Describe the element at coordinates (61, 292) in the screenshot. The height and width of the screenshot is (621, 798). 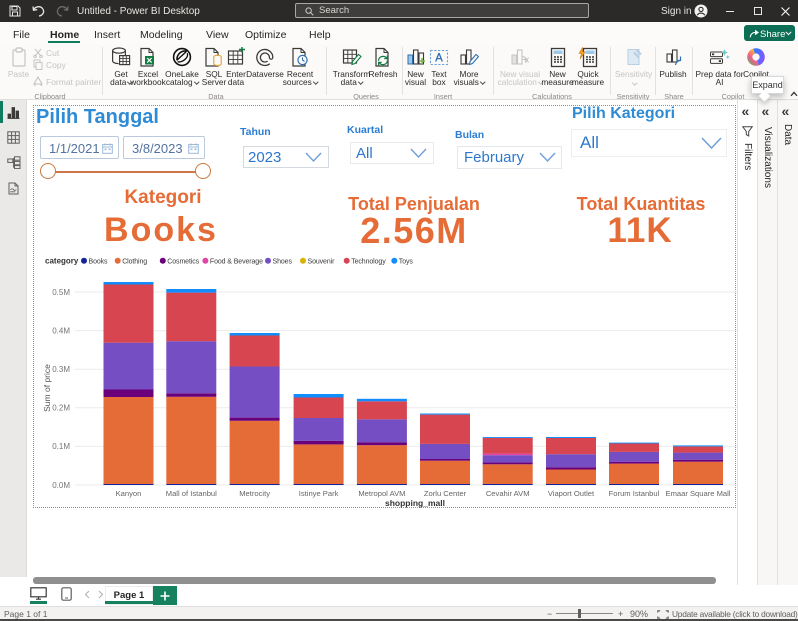
I see `svg-text: 0.5M` at that location.